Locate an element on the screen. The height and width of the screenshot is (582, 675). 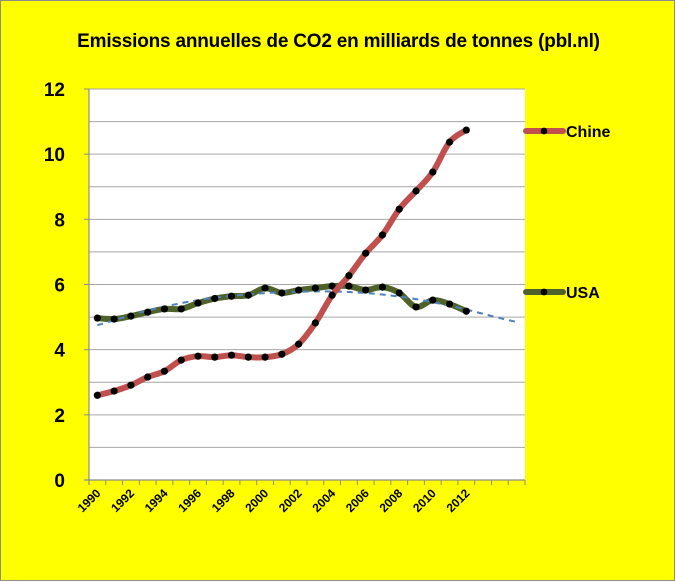
x-tick-label: 1992 is located at coordinates (122, 500).